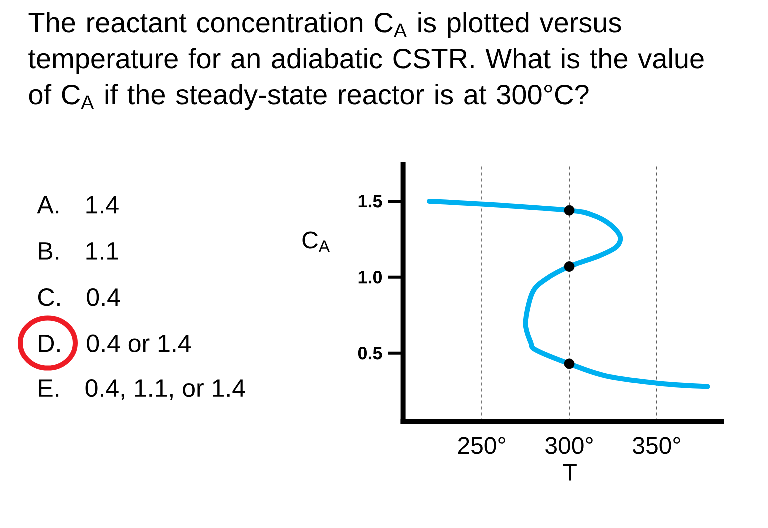 The image size is (768, 528). Describe the element at coordinates (78, 251) in the screenshot. I see `text: B. 1.1` at that location.